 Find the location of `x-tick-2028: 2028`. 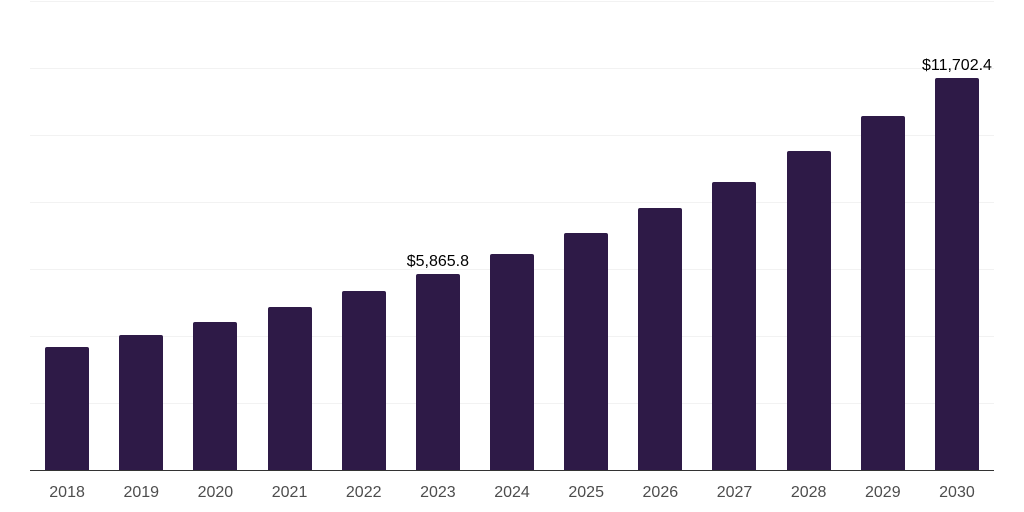

x-tick-2028: 2028 is located at coordinates (808, 492).